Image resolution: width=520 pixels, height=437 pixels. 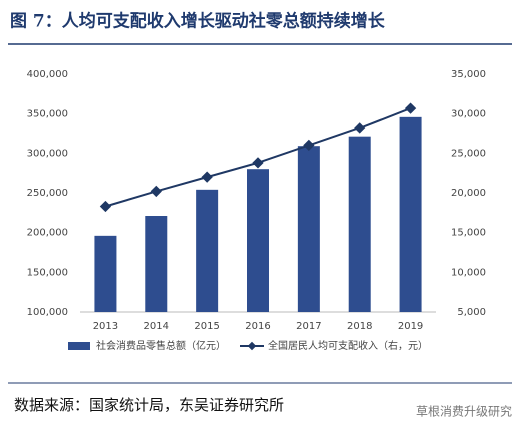 What do you see at coordinates (47, 74) in the screenshot?
I see `y-tick-label: 400,000` at bounding box center [47, 74].